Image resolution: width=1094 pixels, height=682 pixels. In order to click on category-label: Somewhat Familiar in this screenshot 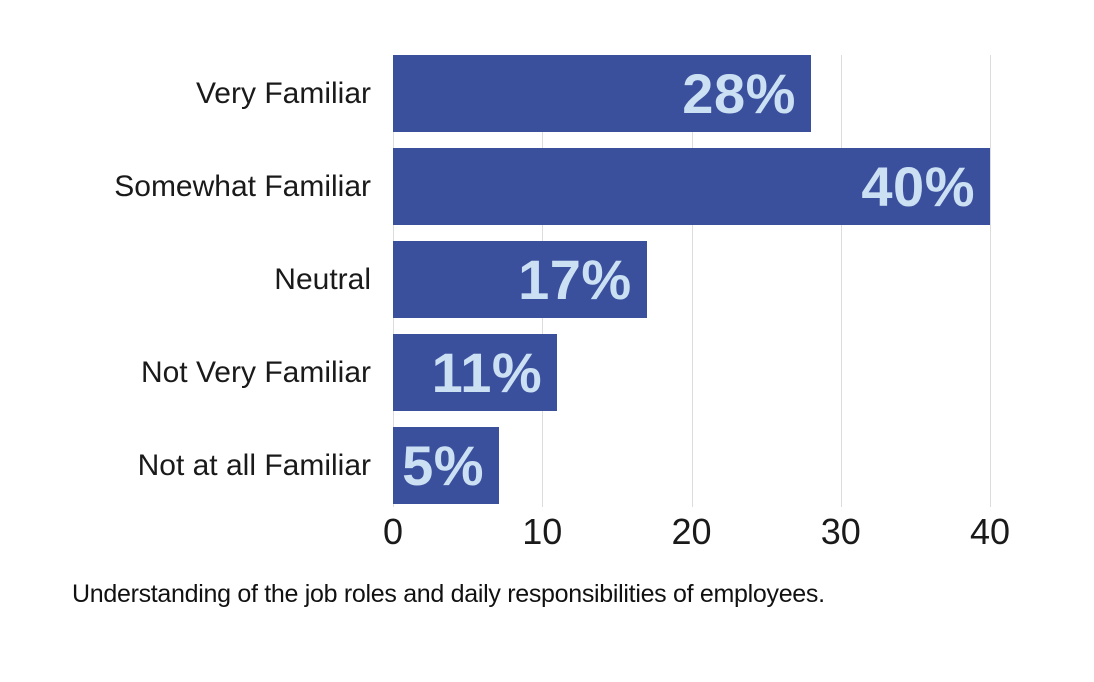, I will do `click(242, 186)`.